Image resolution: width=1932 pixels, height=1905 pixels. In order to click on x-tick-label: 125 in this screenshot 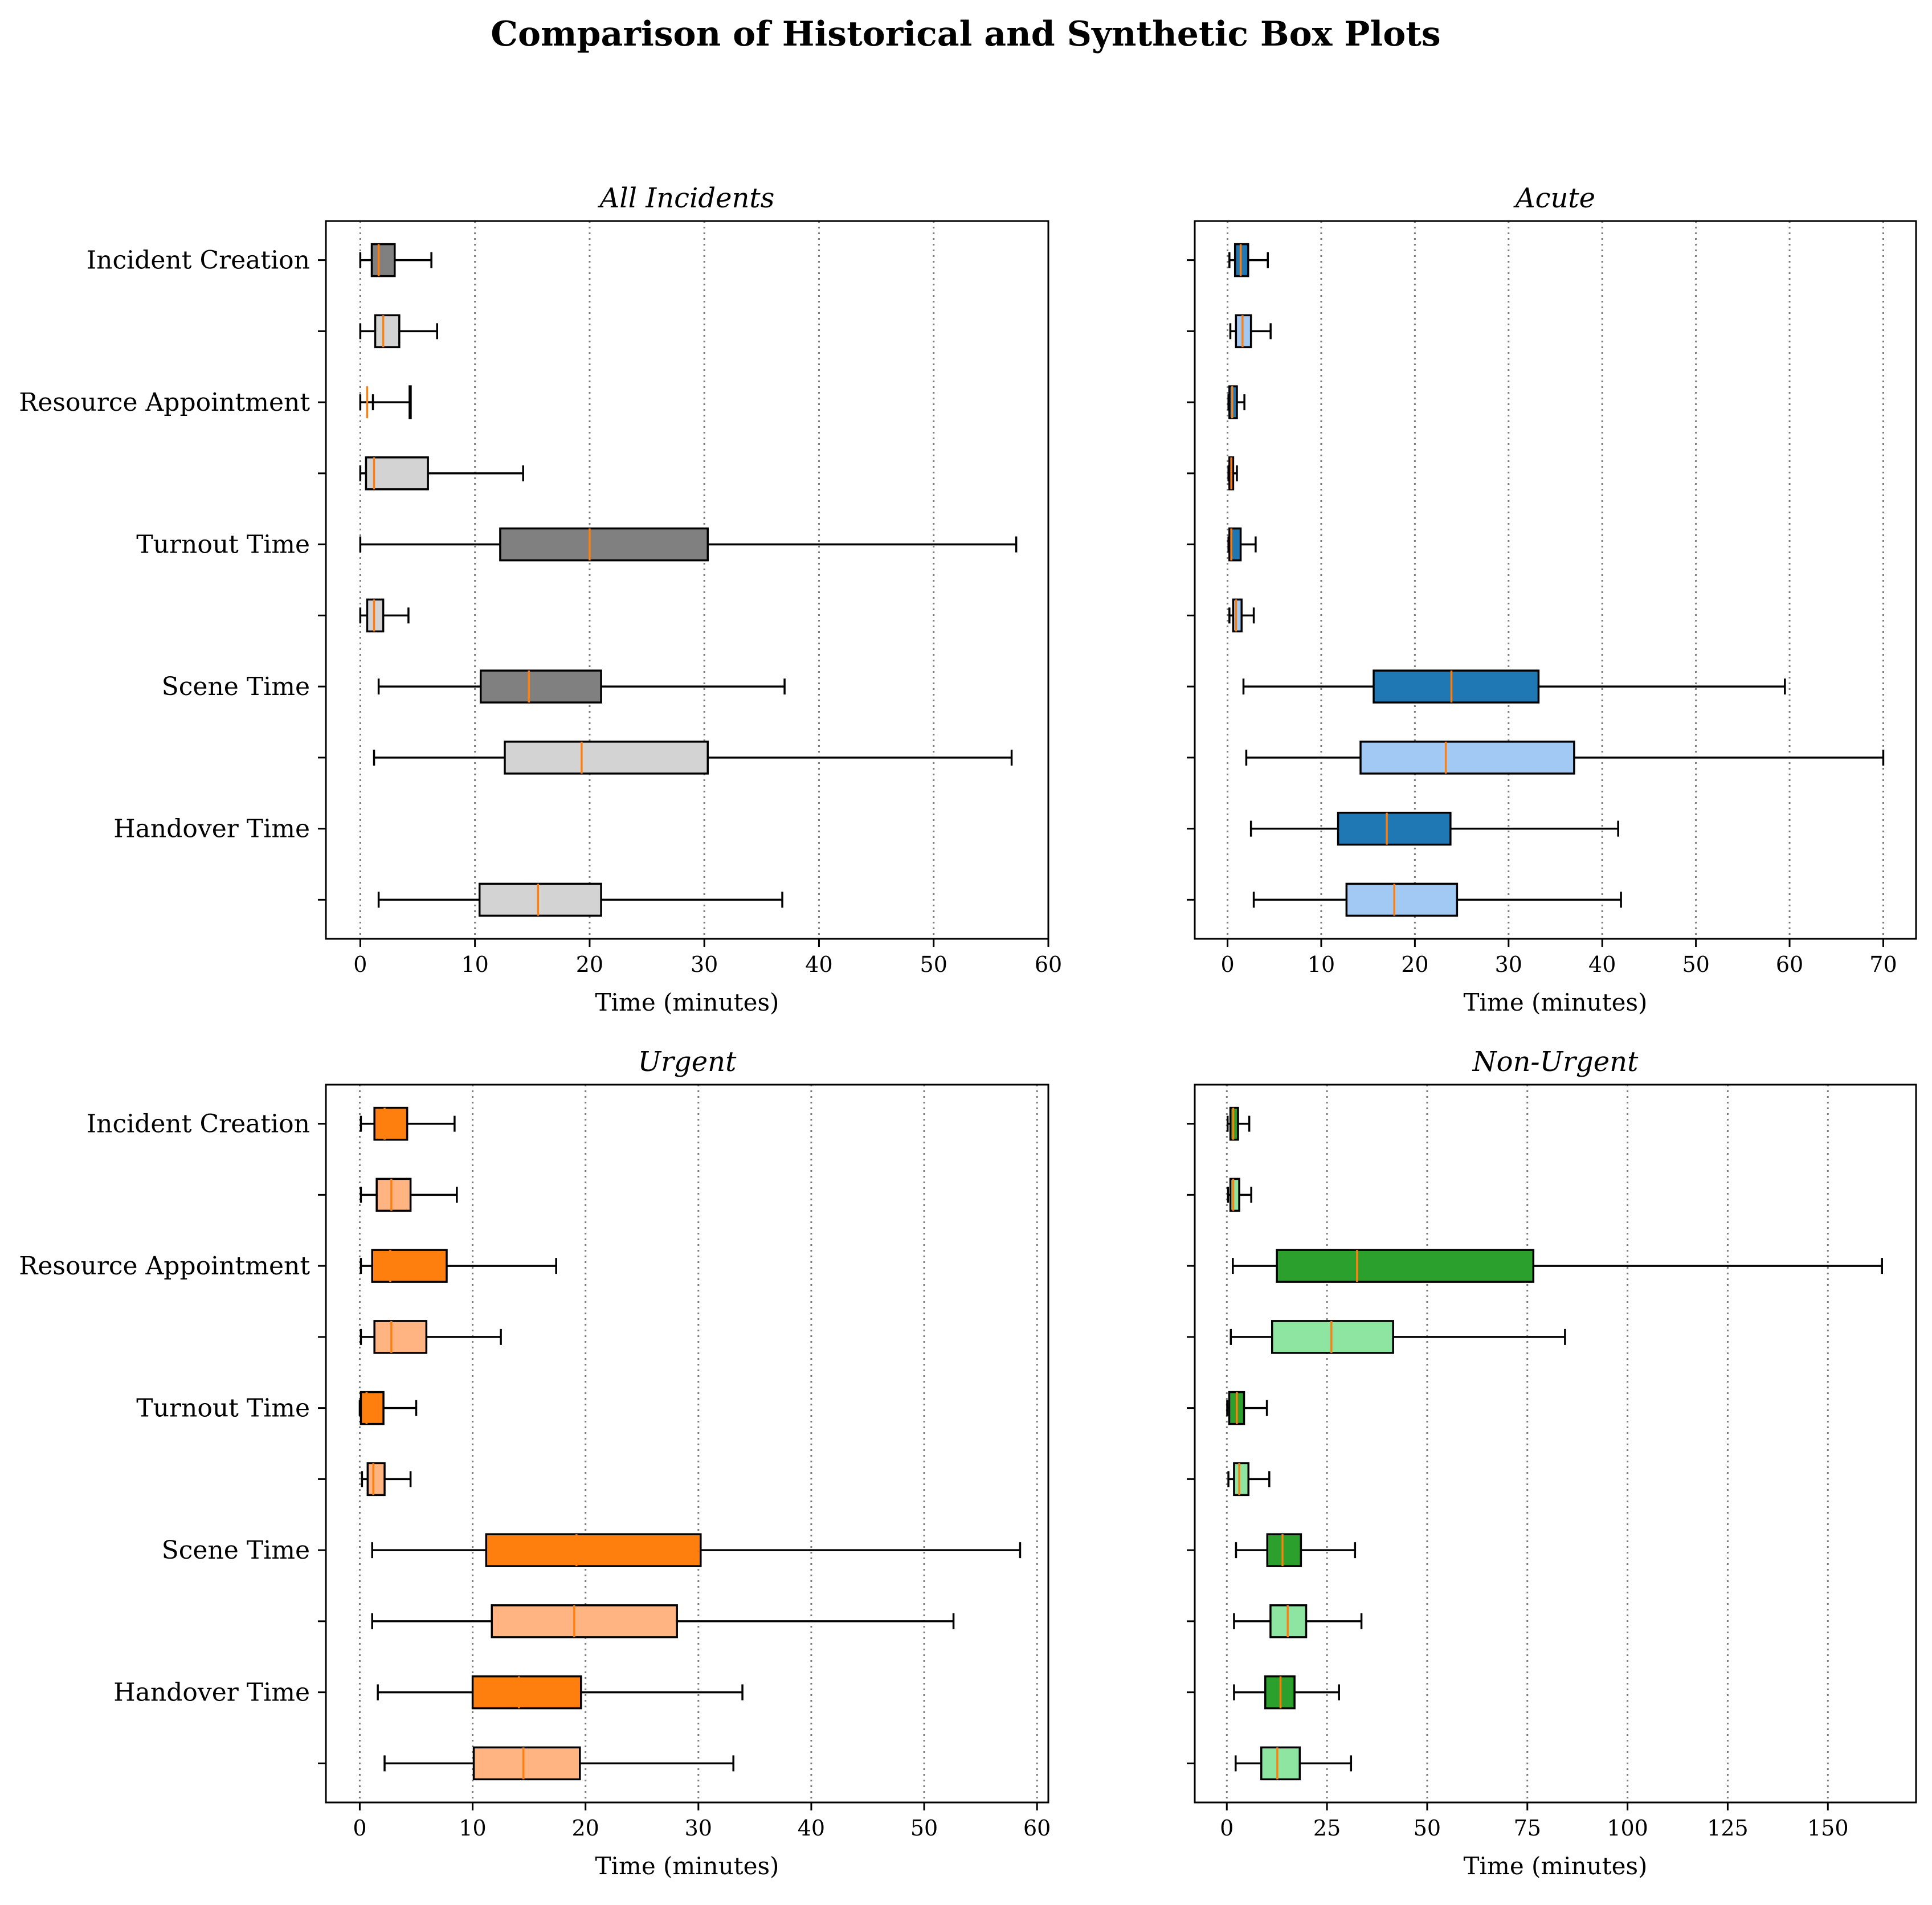, I will do `click(1728, 1828)`.